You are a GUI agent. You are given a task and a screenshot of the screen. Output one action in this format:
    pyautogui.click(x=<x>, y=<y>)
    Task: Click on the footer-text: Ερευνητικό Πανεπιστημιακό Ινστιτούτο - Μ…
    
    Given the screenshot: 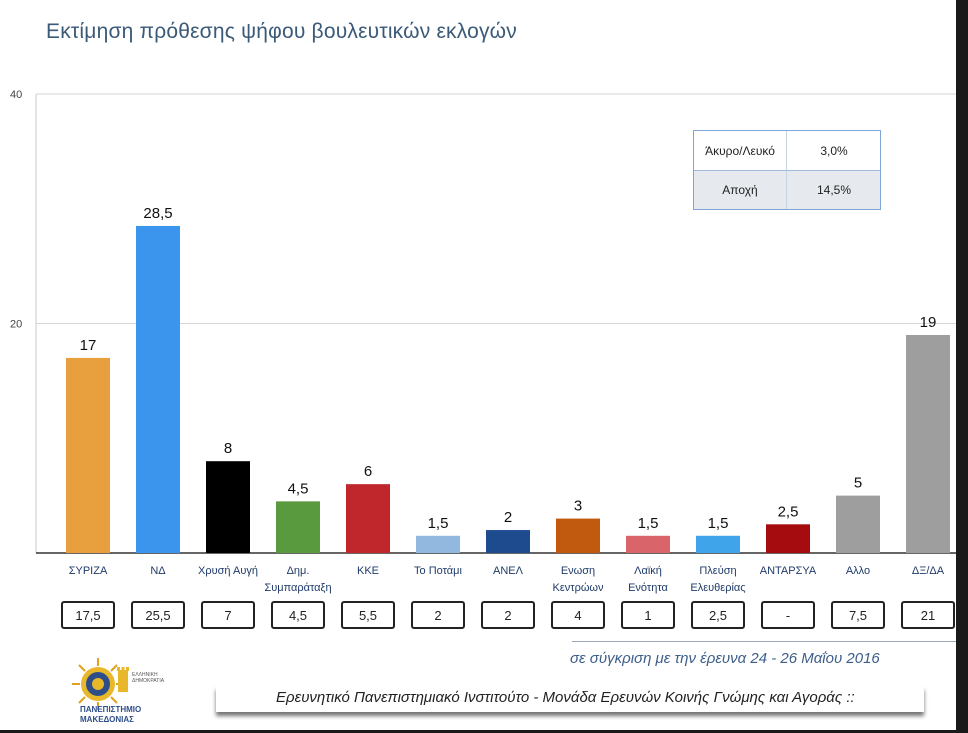 What is the action you would take?
    pyautogui.click(x=565, y=697)
    